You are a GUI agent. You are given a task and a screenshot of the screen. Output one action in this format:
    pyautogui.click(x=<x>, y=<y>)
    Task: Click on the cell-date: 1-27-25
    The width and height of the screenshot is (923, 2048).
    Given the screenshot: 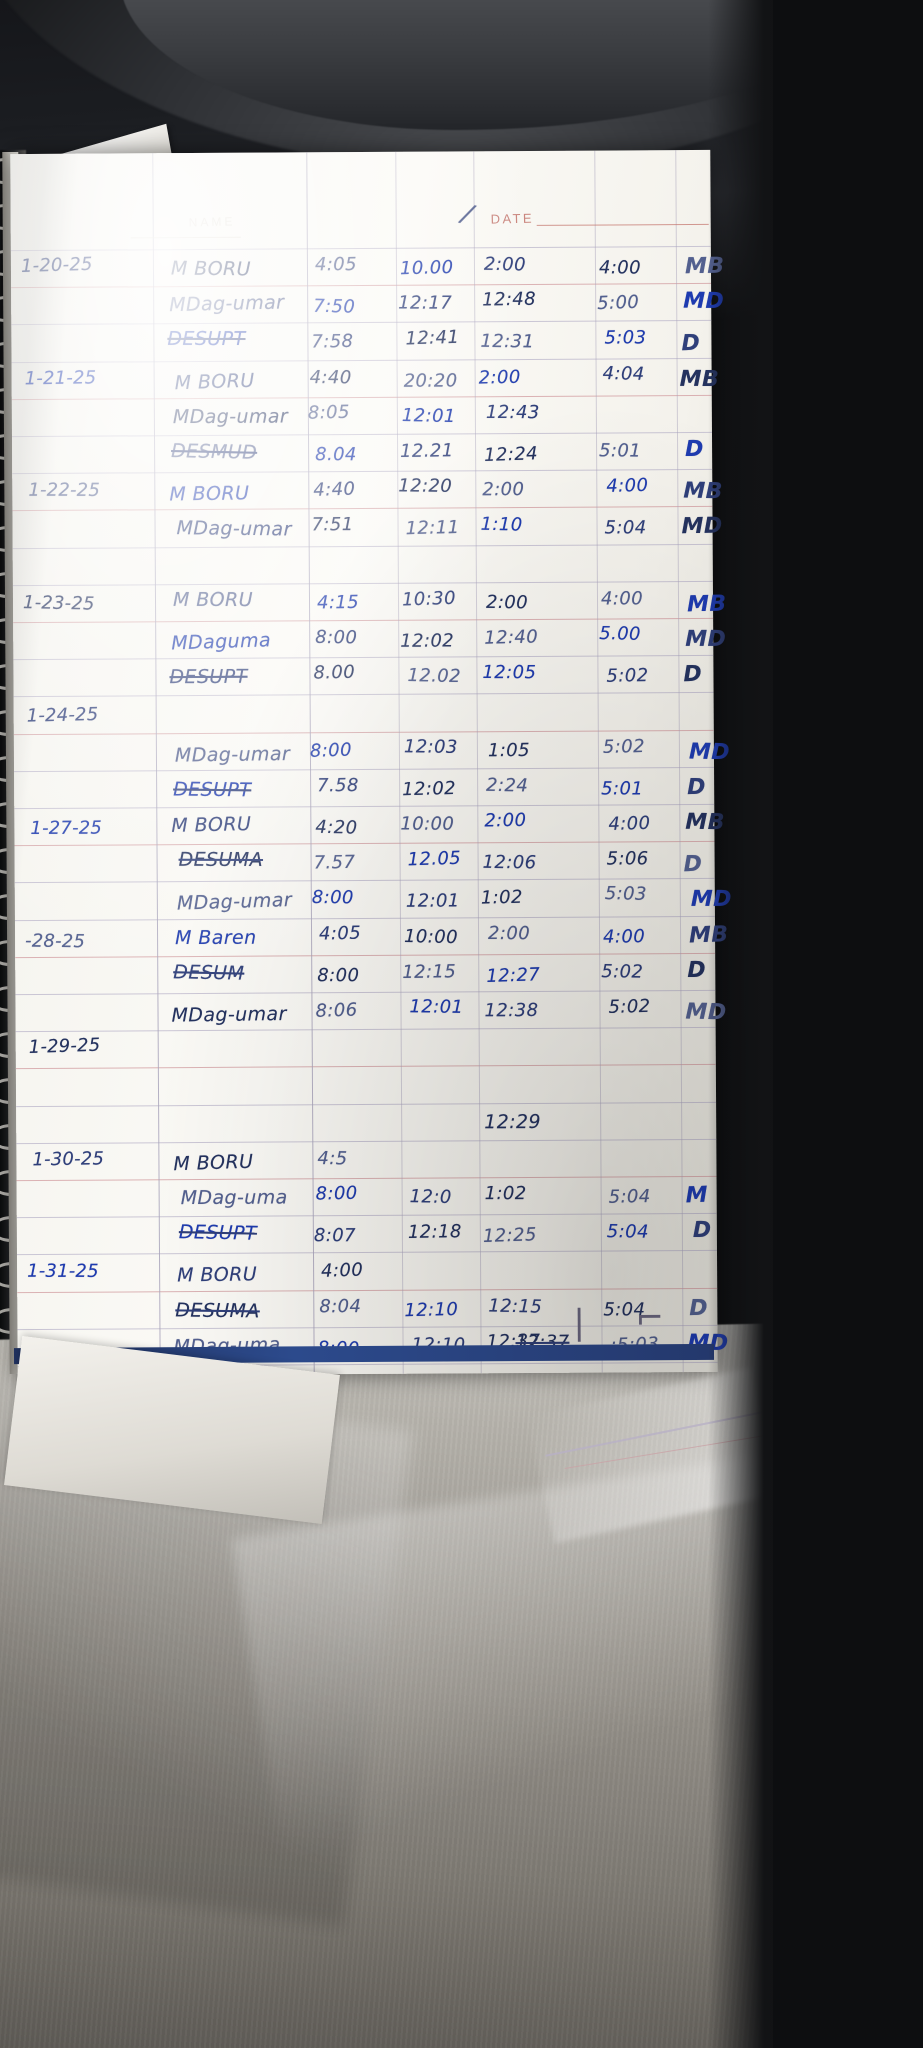 What is the action you would take?
    pyautogui.click(x=66, y=828)
    